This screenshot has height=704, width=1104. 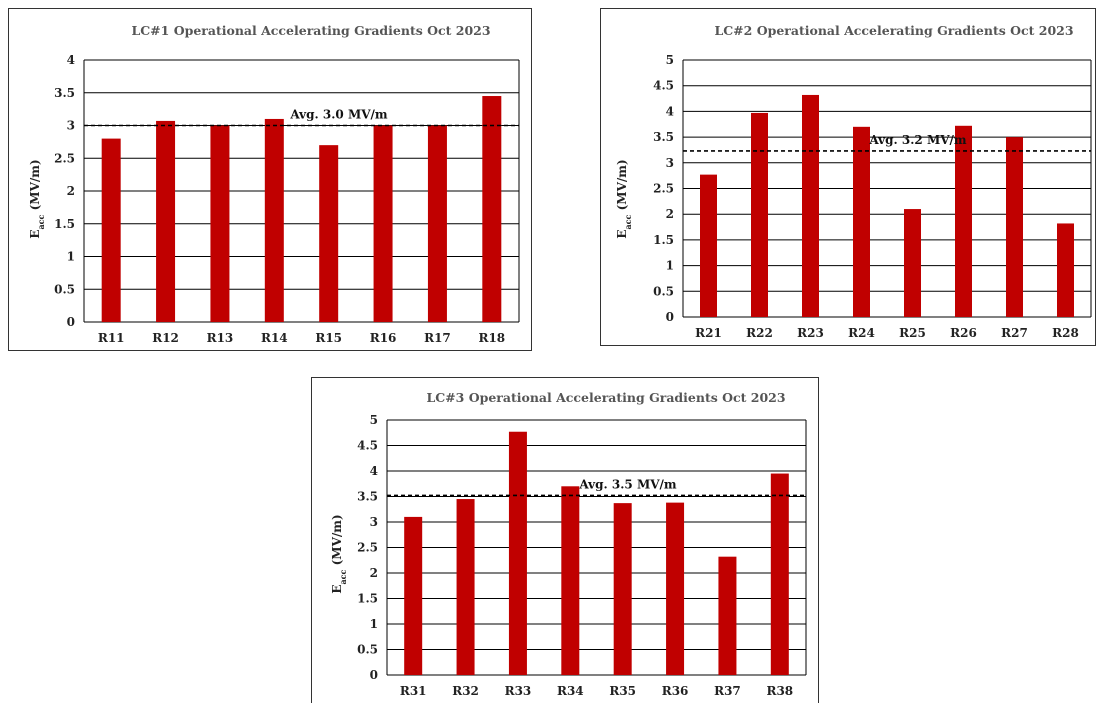 I want to click on x-tick-label: R28, so click(x=1065, y=333).